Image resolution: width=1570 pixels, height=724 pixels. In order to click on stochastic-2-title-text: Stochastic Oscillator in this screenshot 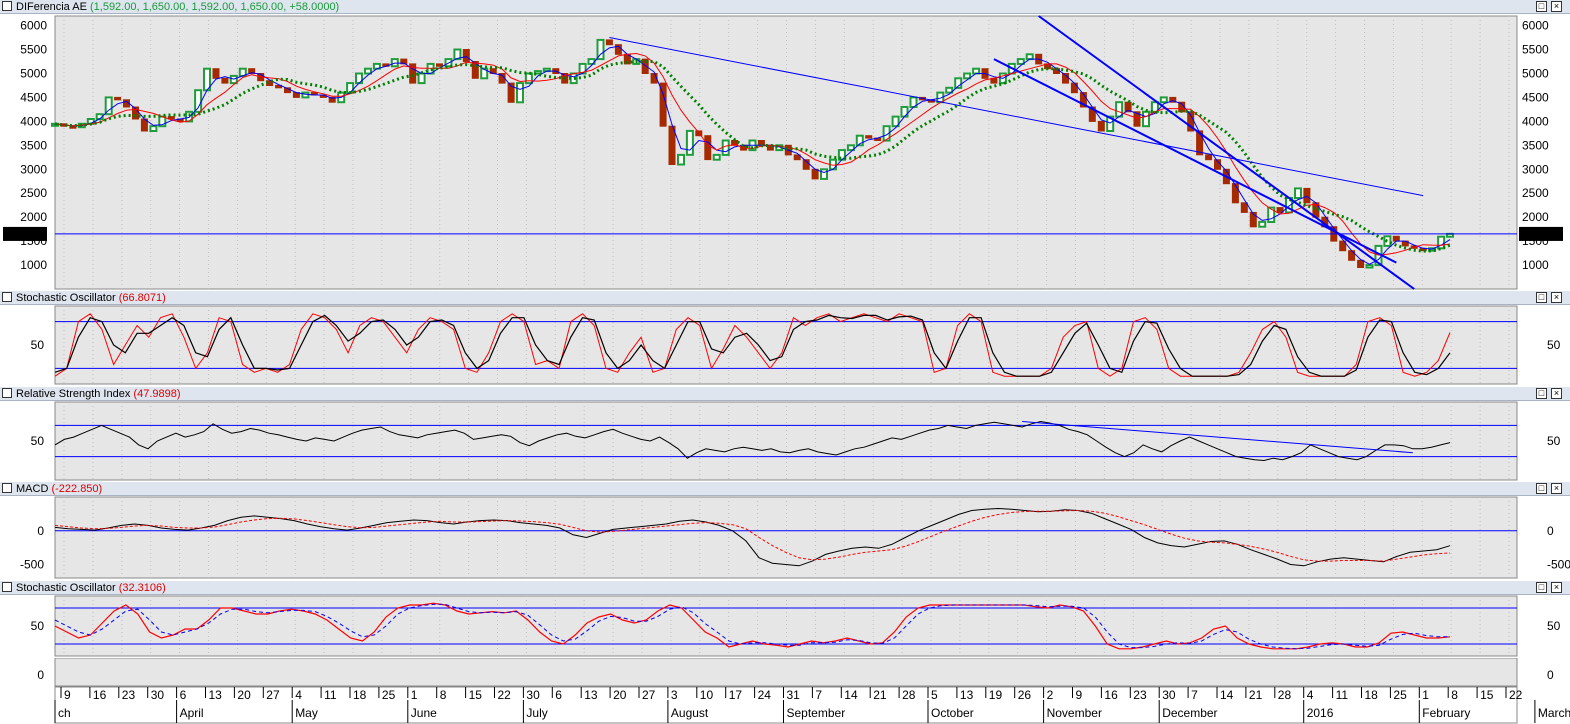, I will do `click(66, 588)`.